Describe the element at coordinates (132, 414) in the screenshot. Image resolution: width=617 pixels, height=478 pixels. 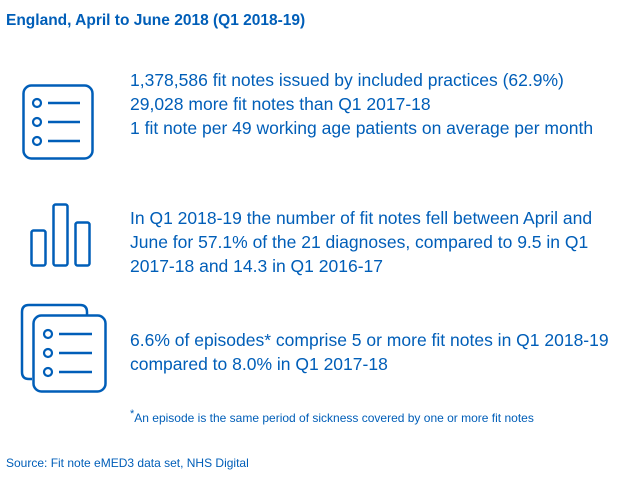
I see `footnote-marker: *` at that location.